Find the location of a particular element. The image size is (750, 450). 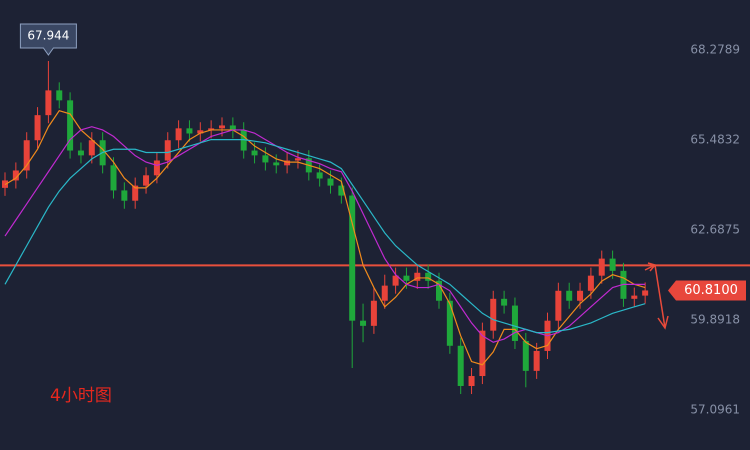

y-tick-label: 68.2789 is located at coordinates (715, 50).